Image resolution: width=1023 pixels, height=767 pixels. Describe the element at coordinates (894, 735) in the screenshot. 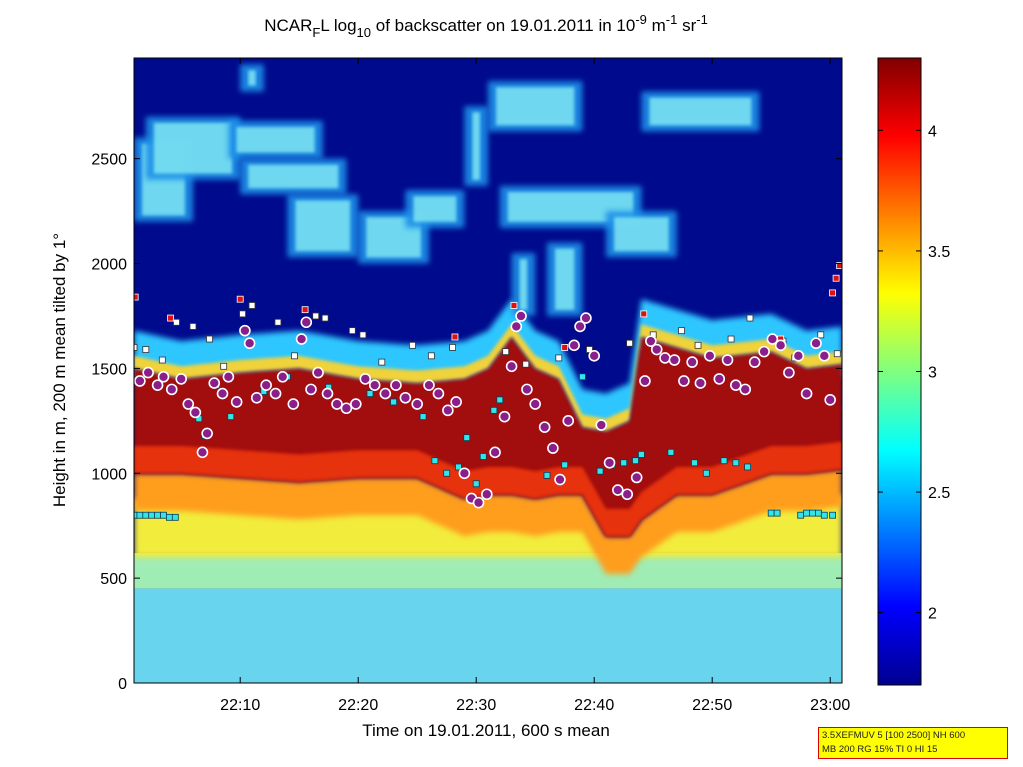

I see `info-box-line1: 3.5XEFMUV 5 [100 2500] NH 600` at that location.